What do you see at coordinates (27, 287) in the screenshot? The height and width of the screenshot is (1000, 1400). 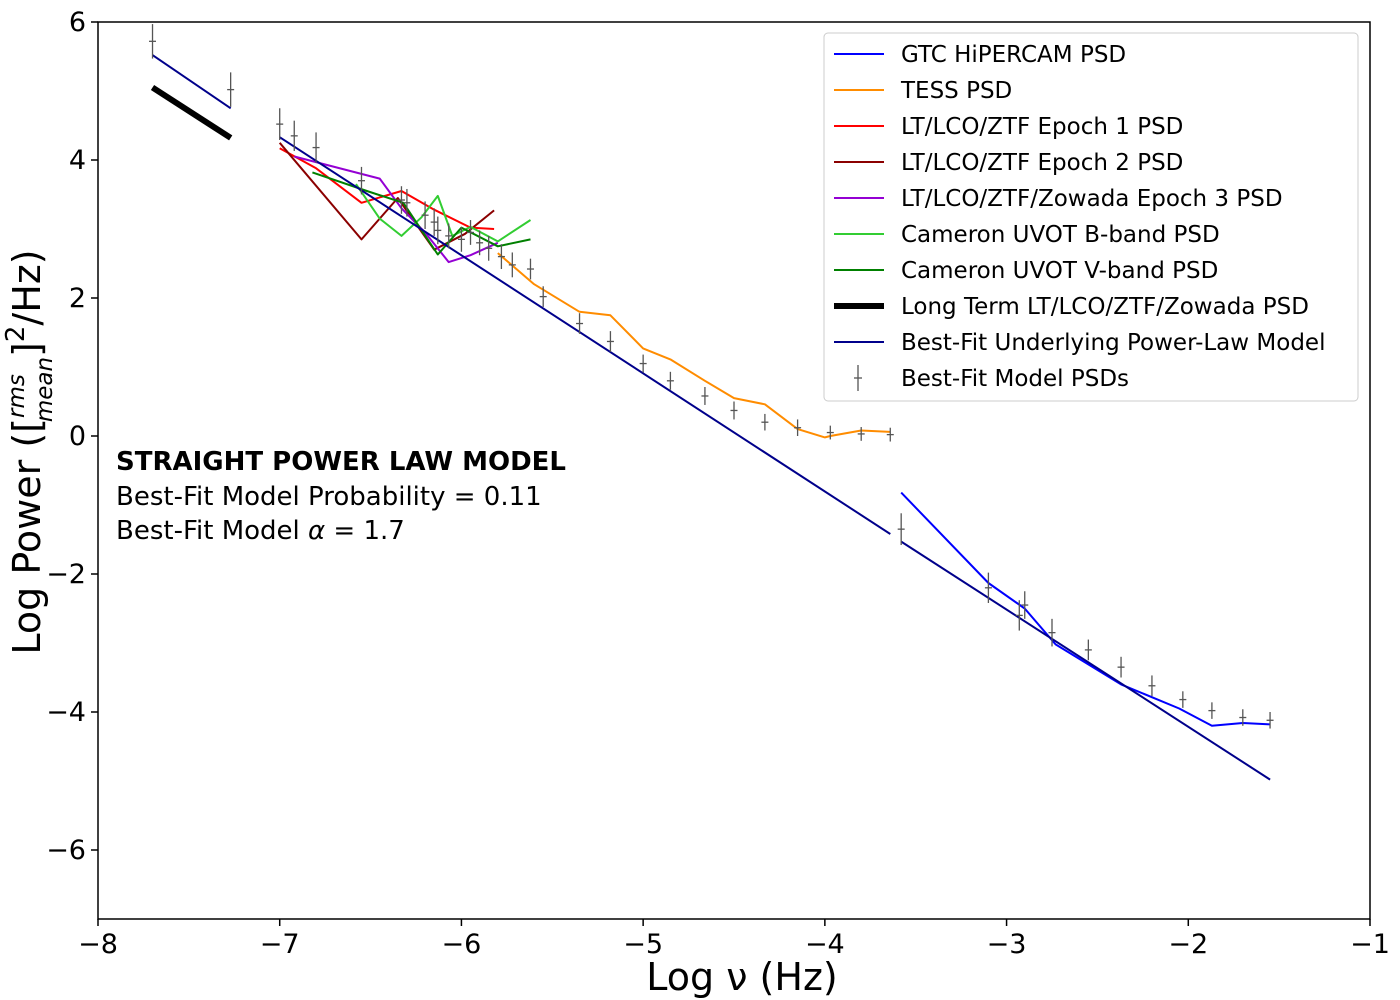 I see `y-axis-label-unit: /Hz)` at bounding box center [27, 287].